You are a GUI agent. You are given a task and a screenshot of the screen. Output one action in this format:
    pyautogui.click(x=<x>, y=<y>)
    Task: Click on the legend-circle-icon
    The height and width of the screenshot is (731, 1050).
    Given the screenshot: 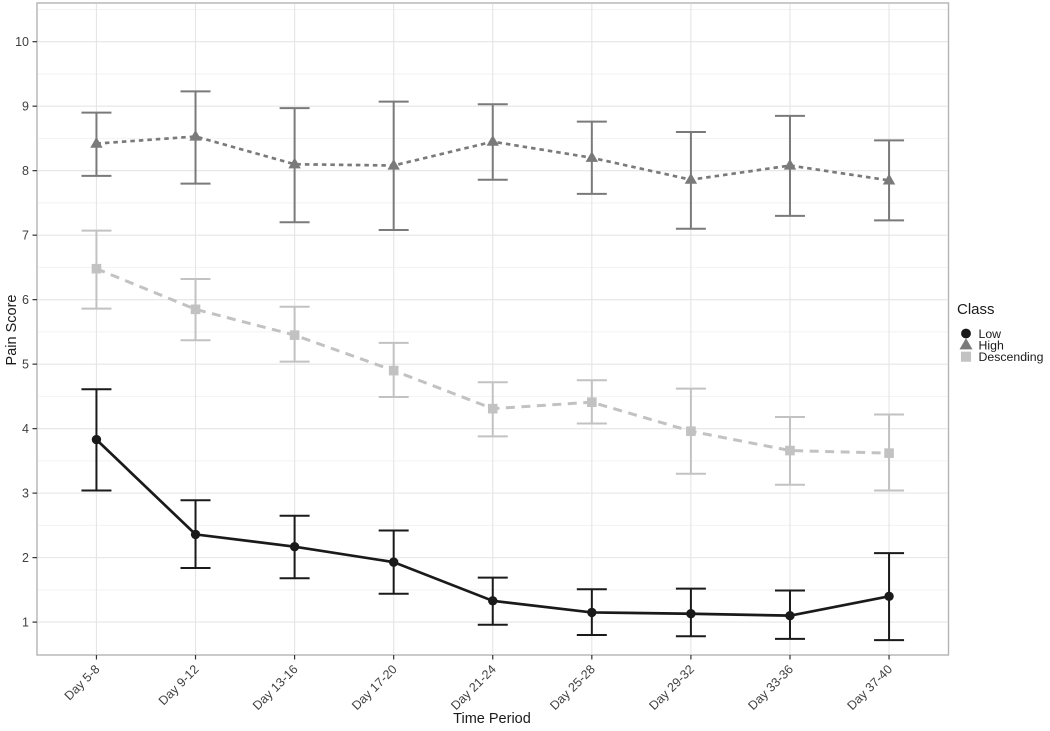 What is the action you would take?
    pyautogui.click(x=966, y=333)
    